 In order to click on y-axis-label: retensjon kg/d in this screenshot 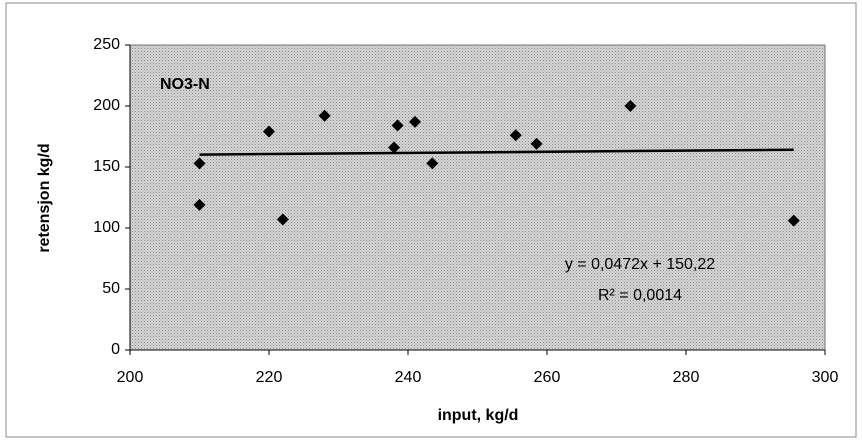, I will do `click(44, 197)`.